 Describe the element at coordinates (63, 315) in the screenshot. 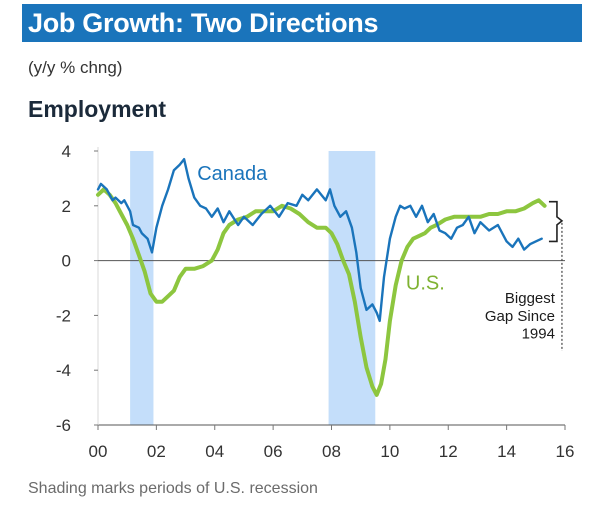

I see `y-tick-label: -2` at that location.